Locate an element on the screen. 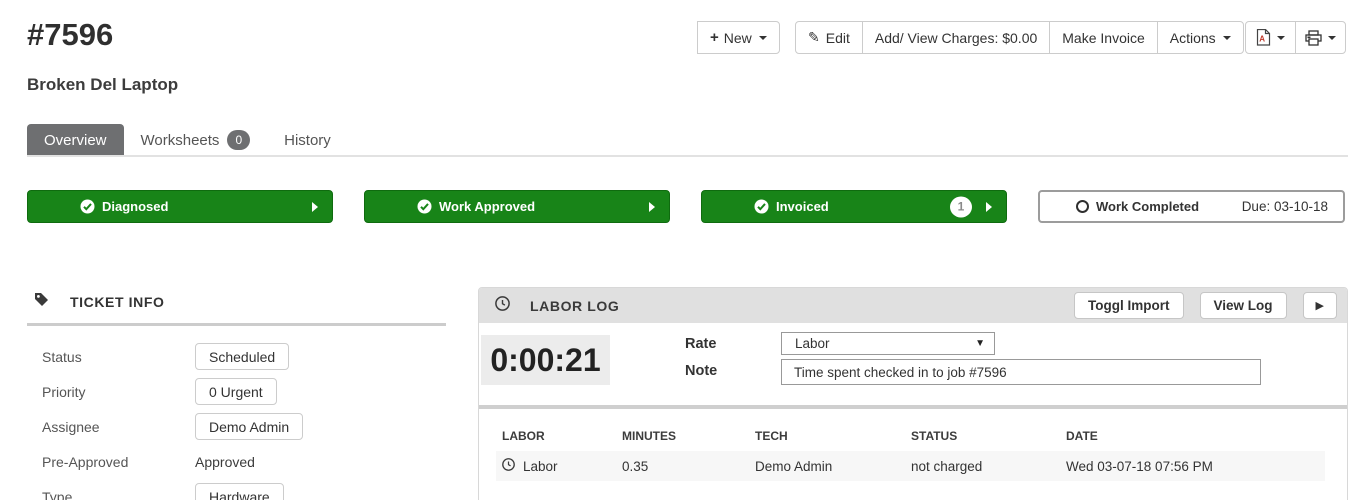 Image resolution: width=1366 pixels, height=500 pixels. print-button is located at coordinates (1320, 37).